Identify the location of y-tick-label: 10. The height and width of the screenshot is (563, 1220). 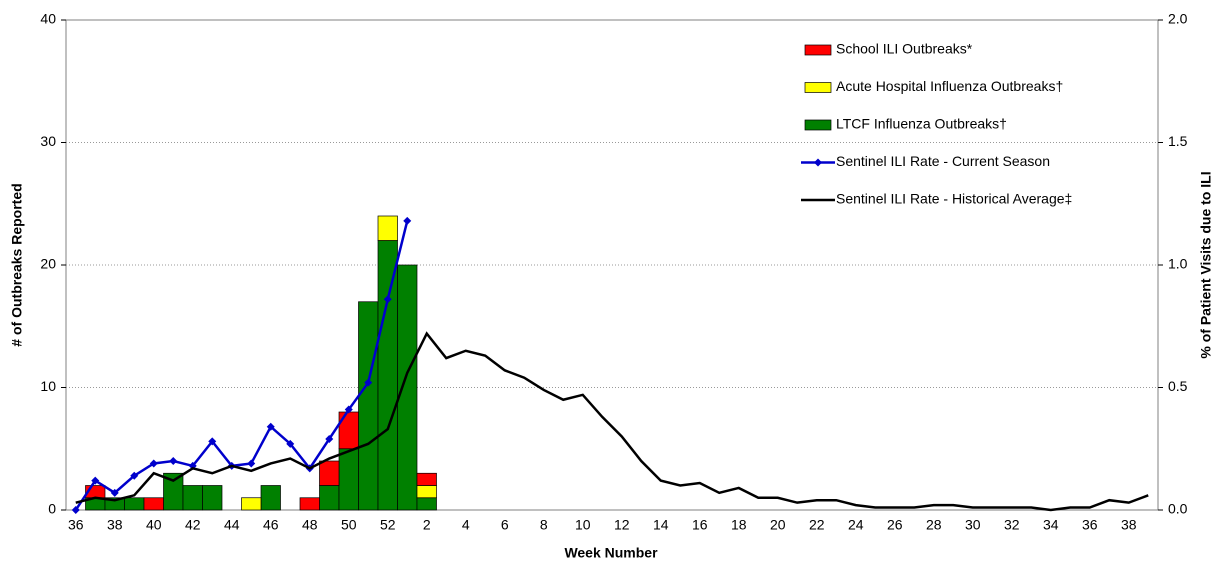
(48, 386).